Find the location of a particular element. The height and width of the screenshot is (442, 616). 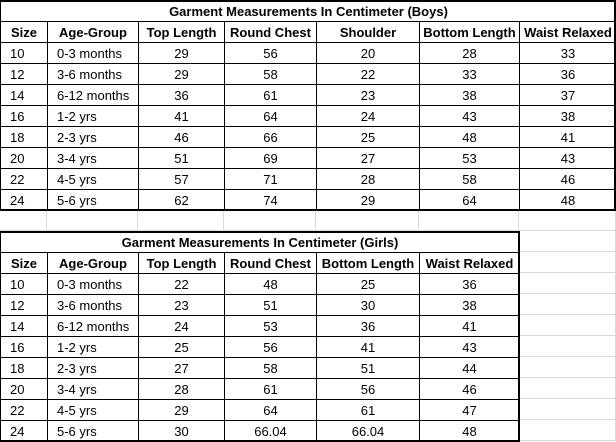

table-cell: 23 is located at coordinates (368, 95).